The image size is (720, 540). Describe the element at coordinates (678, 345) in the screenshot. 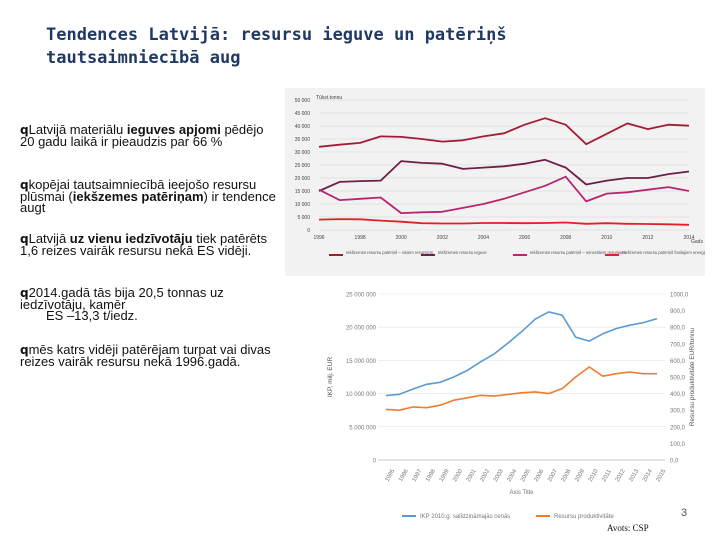

I see `y-right-tick-label: 700,0` at that location.